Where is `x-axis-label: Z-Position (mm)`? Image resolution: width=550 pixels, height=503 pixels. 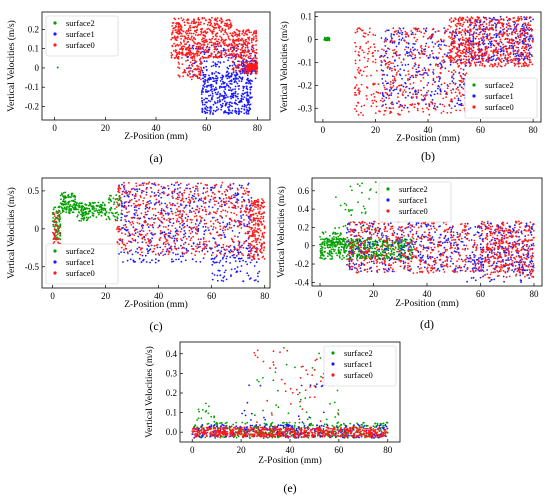
x-axis-label: Z-Position (mm) is located at coordinates (156, 136).